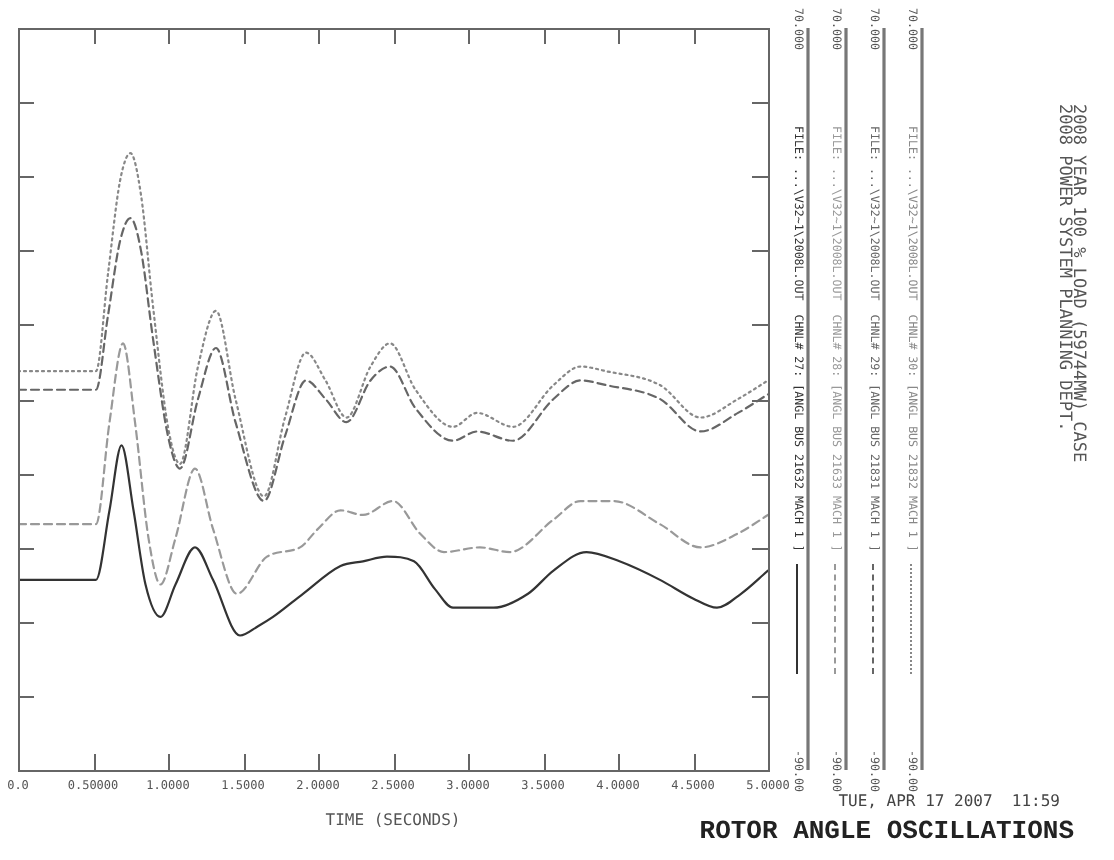 Image resolution: width=1114 pixels, height=860 pixels. What do you see at coordinates (393, 820) in the screenshot?
I see `x-axis-title: TIME (SECONDS)` at bounding box center [393, 820].